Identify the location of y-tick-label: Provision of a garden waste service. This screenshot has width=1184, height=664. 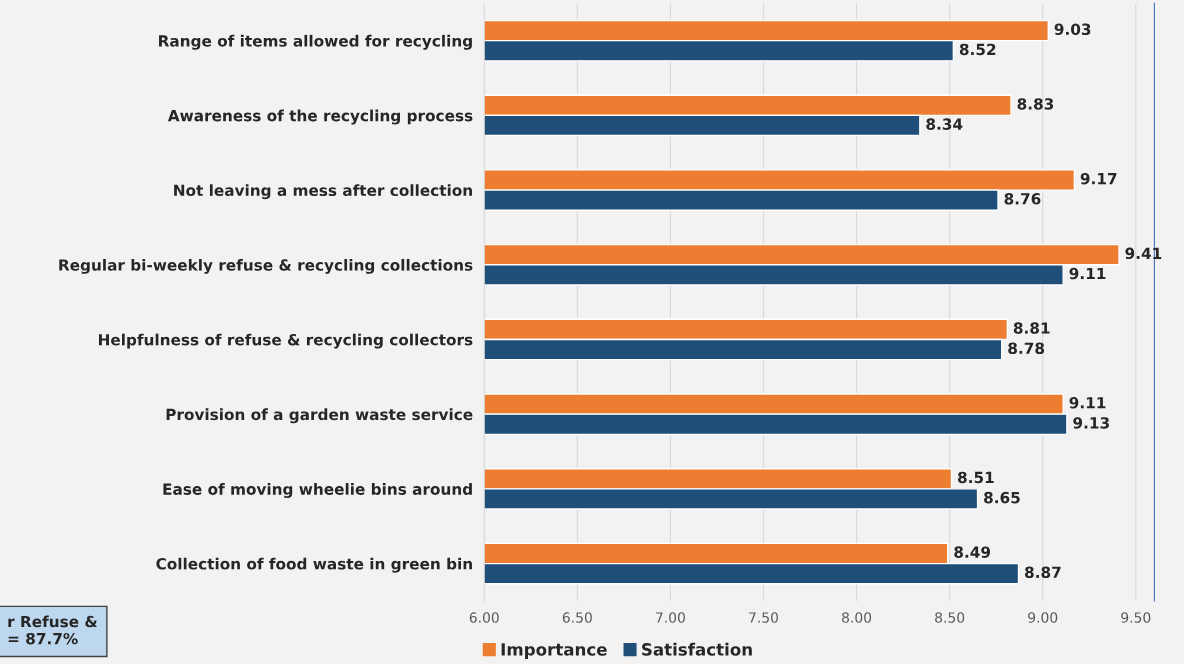
(319, 416).